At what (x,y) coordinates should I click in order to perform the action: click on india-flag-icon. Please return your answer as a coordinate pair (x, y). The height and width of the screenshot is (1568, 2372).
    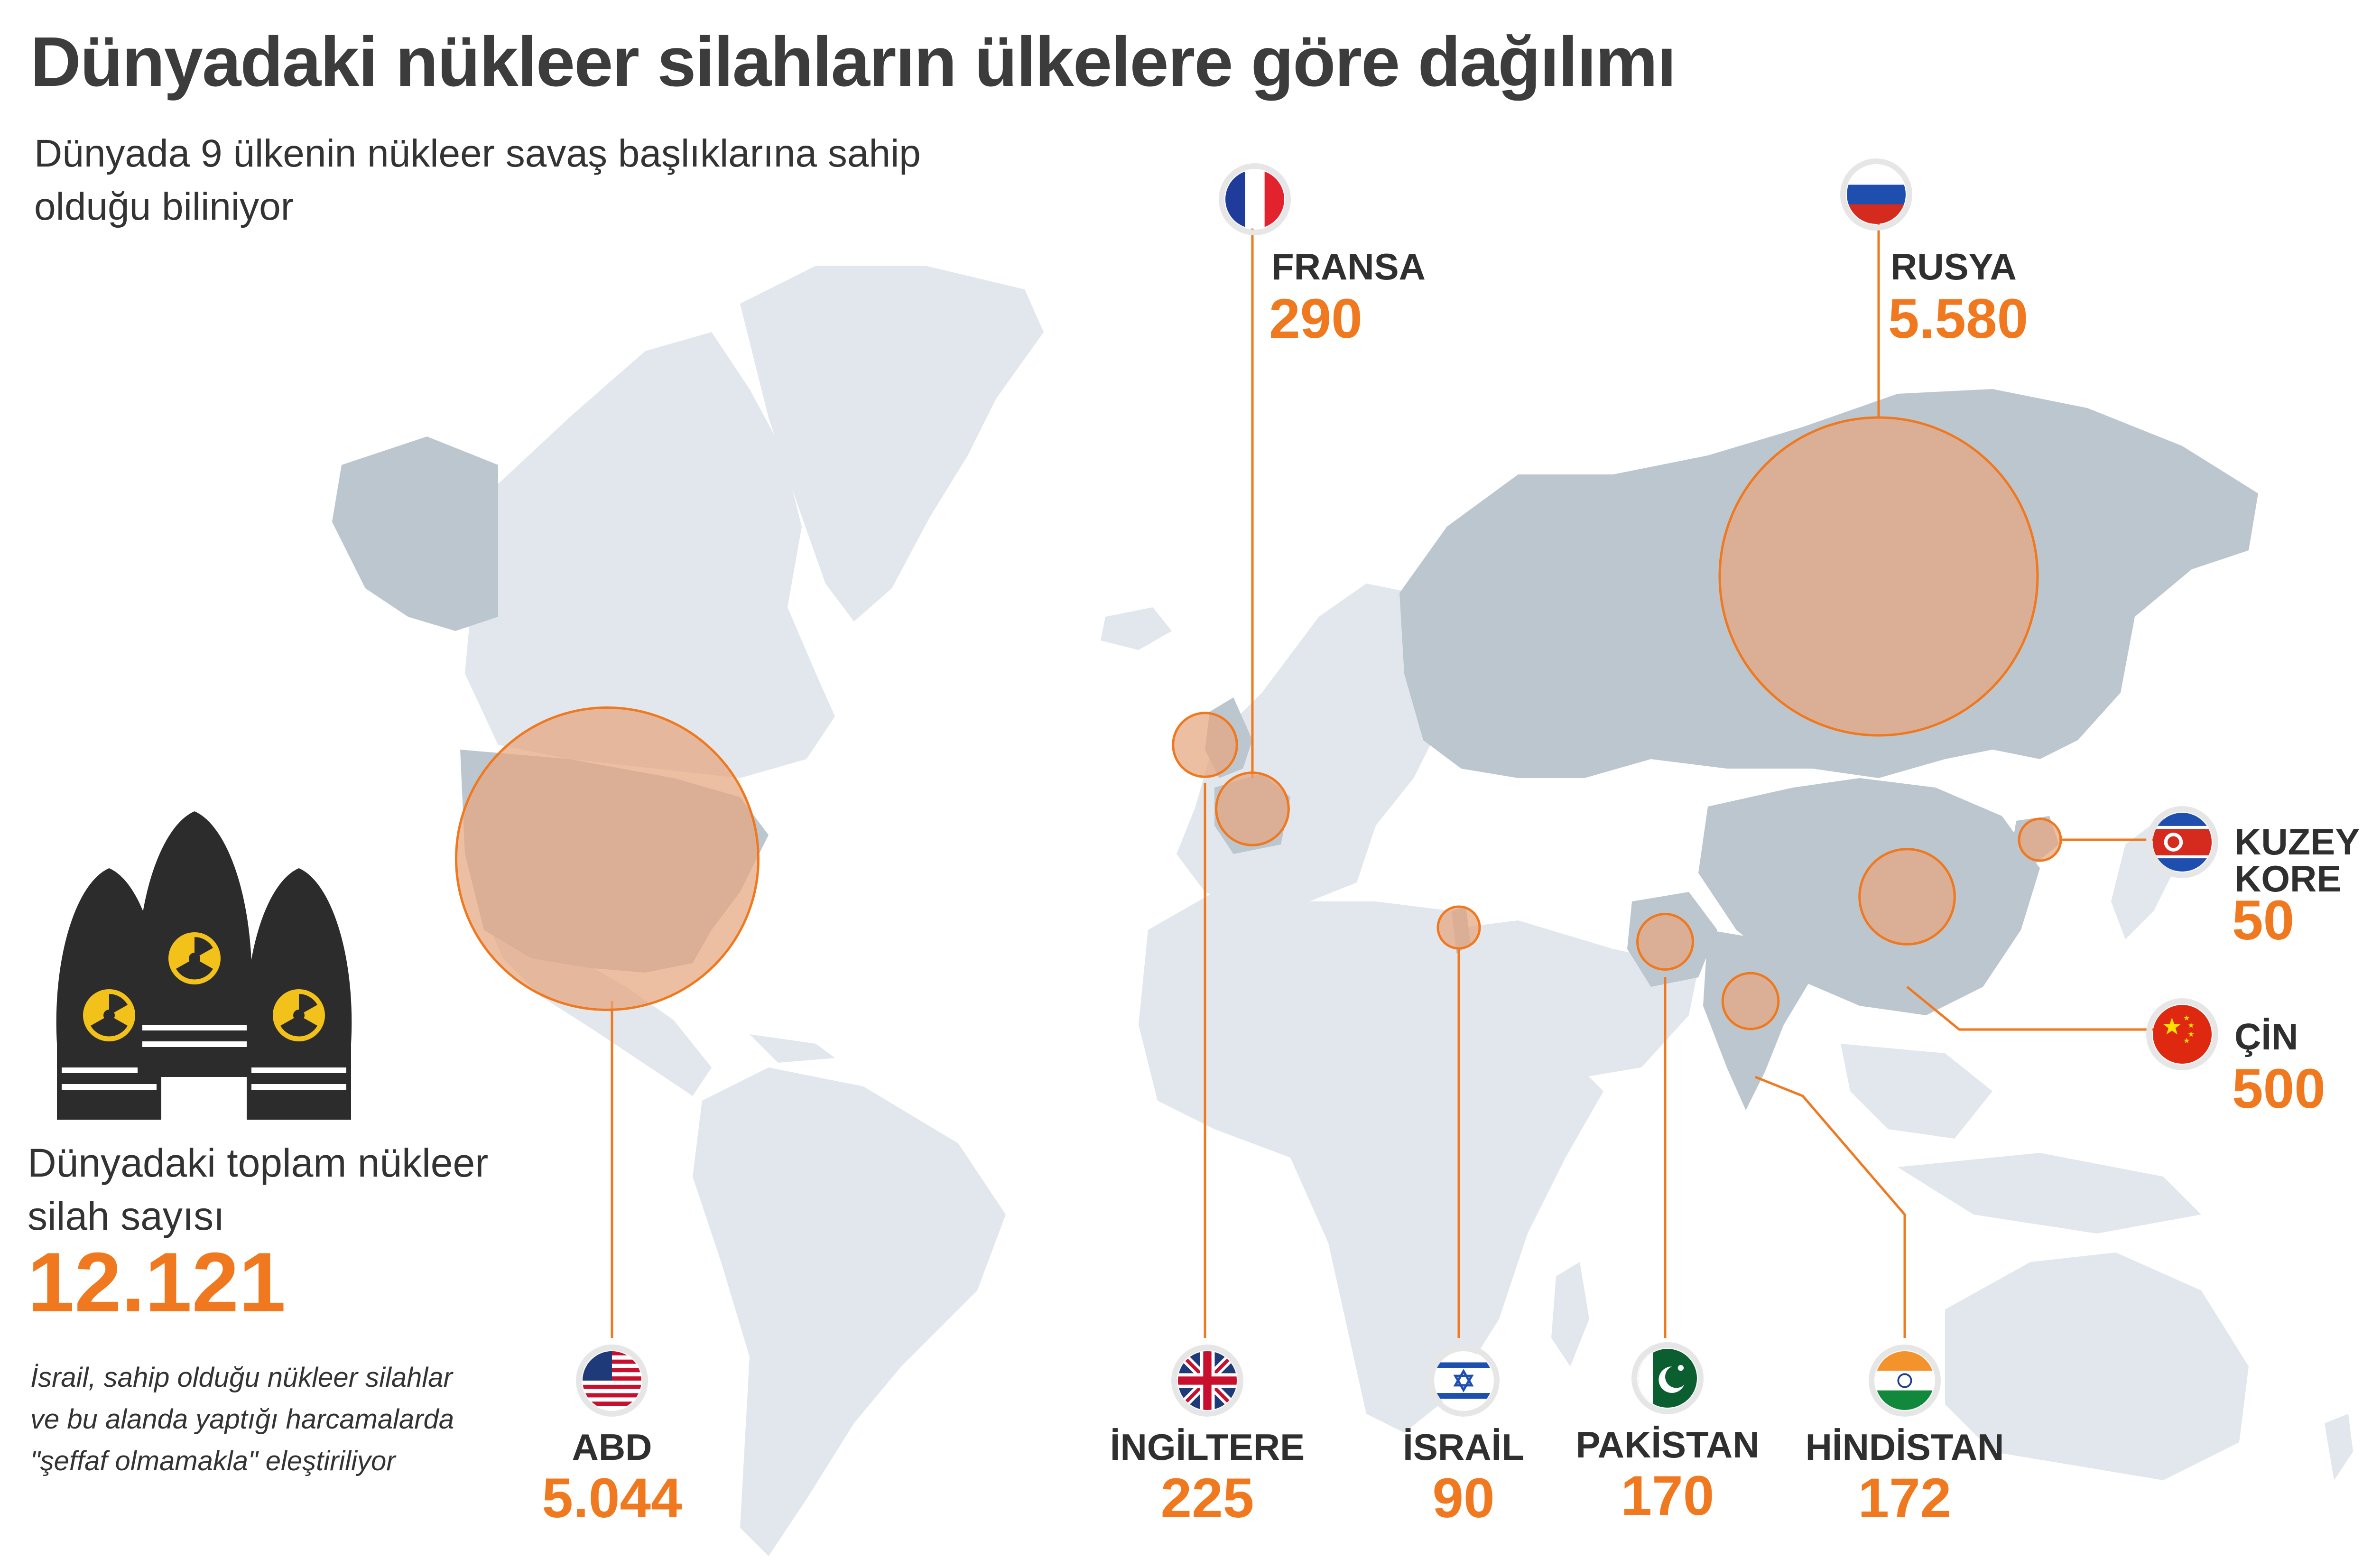
    Looking at the image, I should click on (1905, 1381).